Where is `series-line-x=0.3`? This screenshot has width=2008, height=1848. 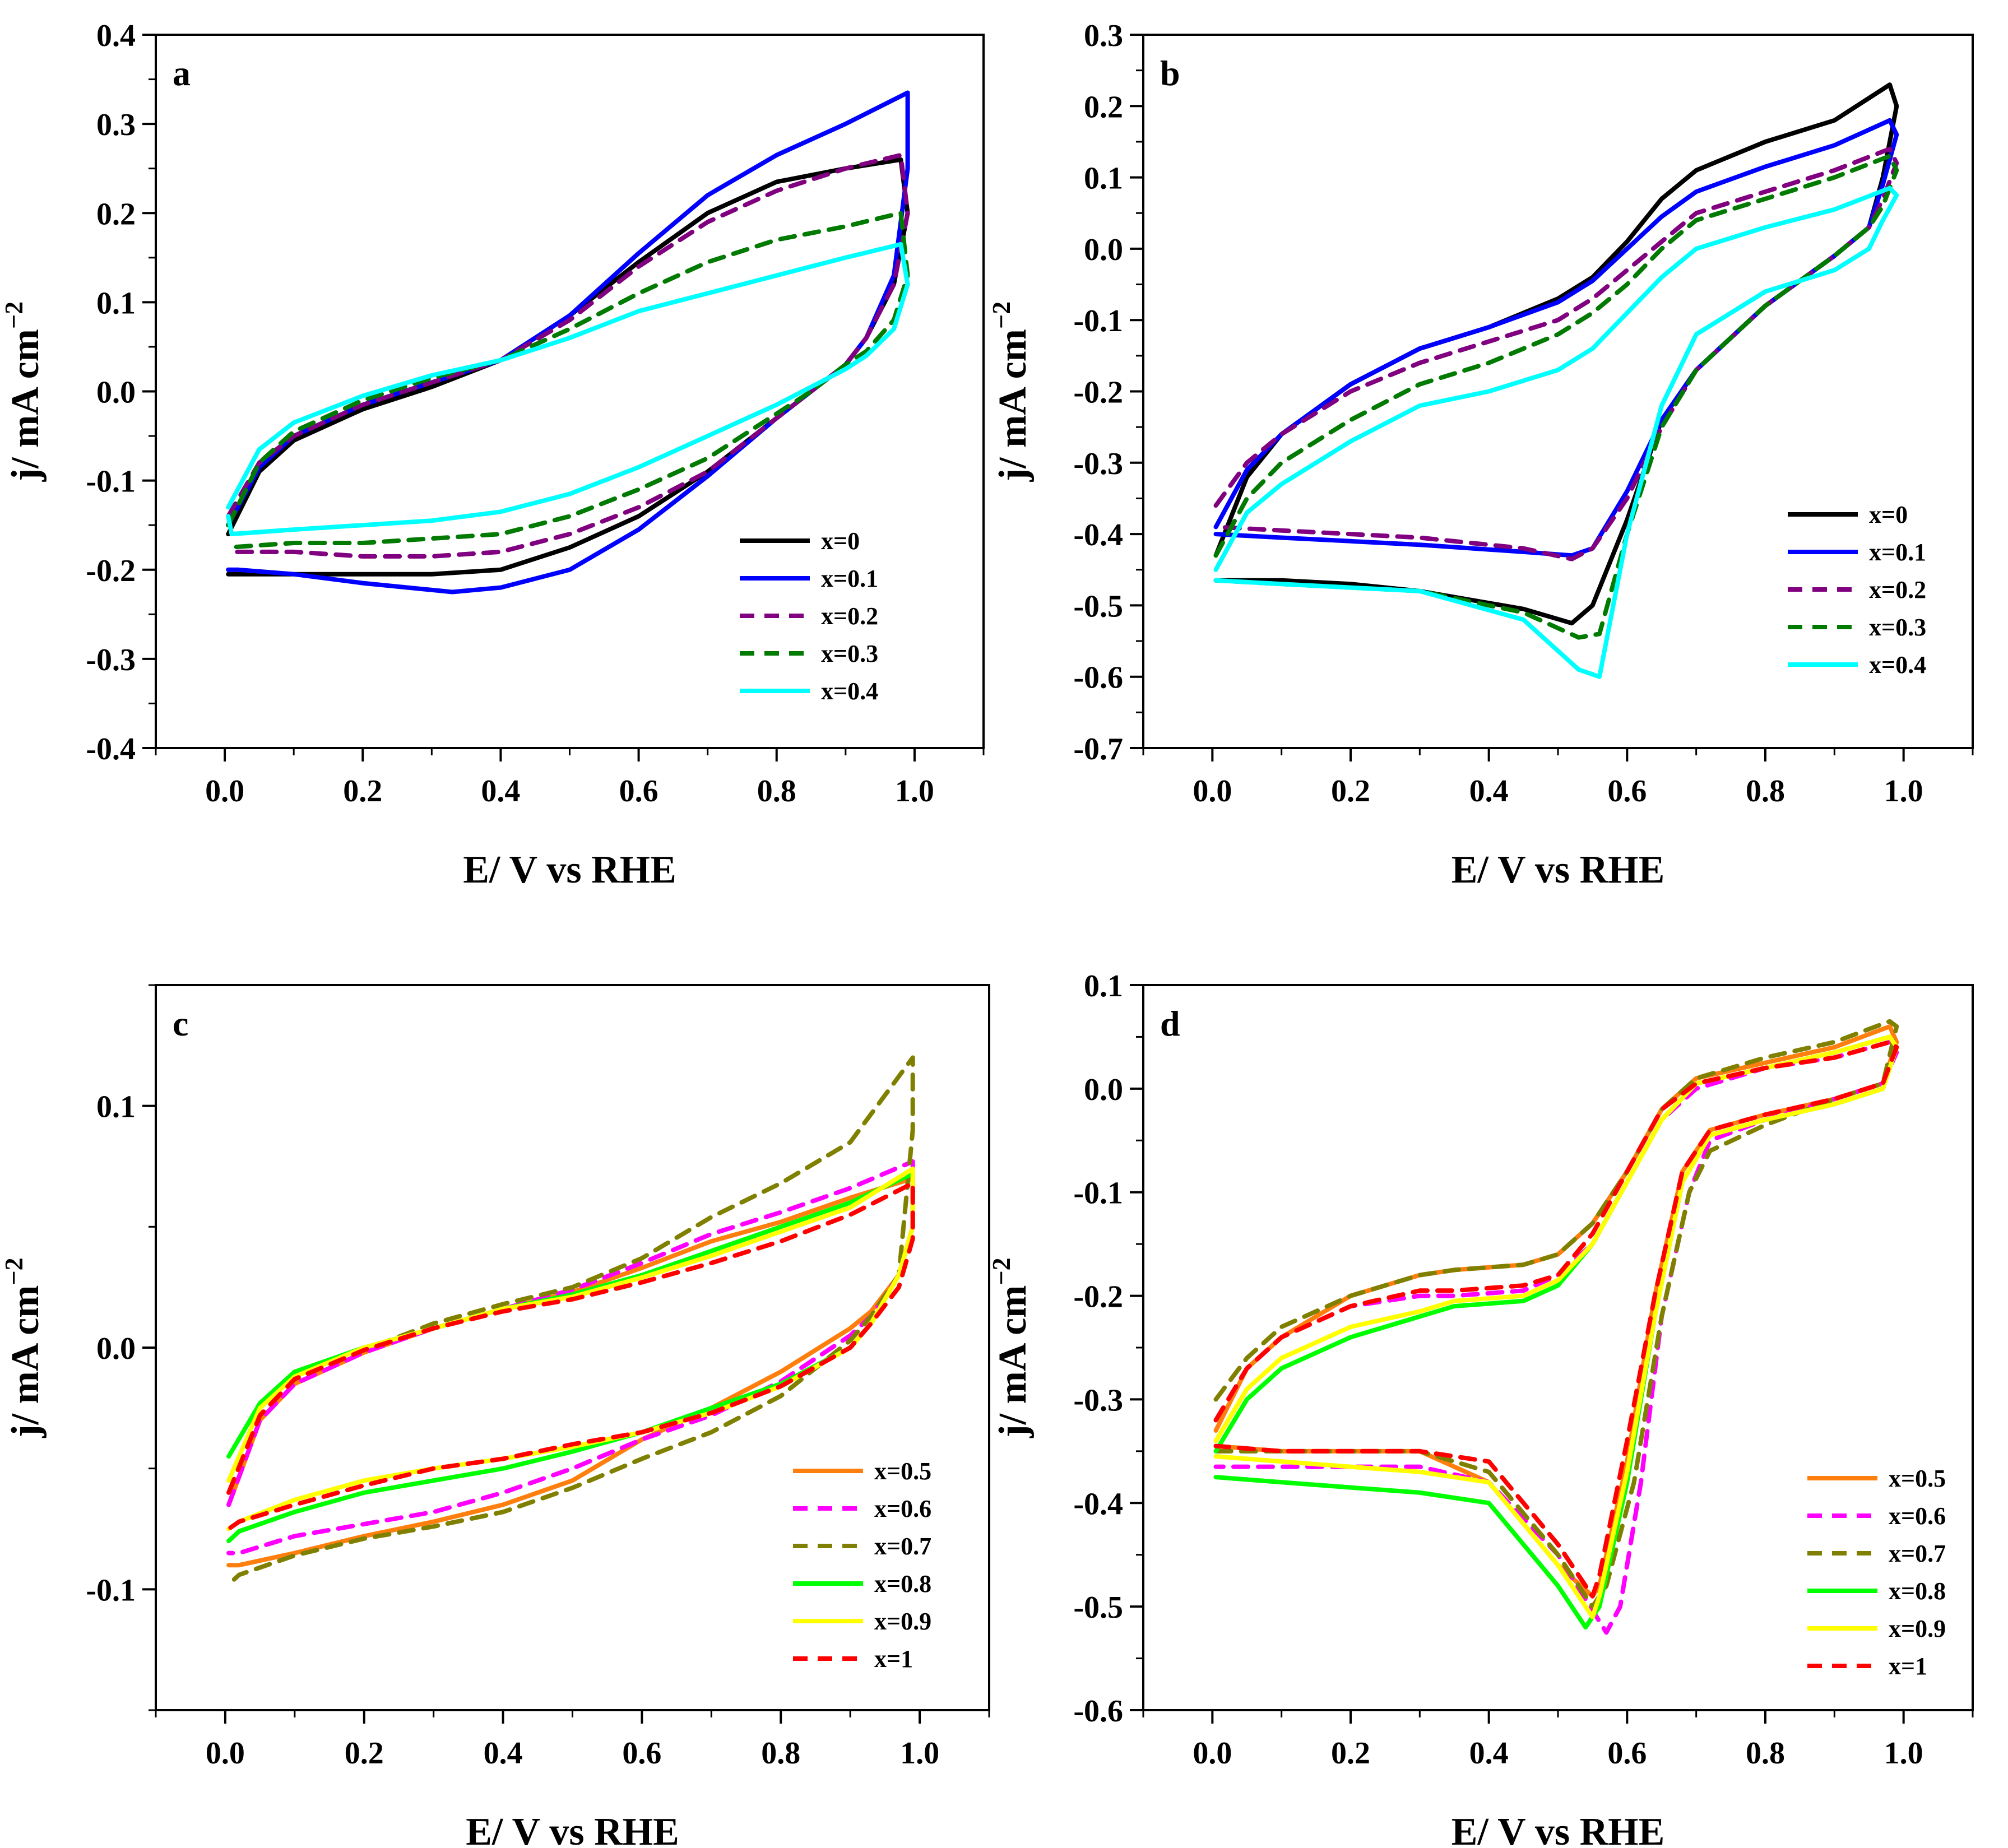
series-line-x=0.3 is located at coordinates (1556, 397).